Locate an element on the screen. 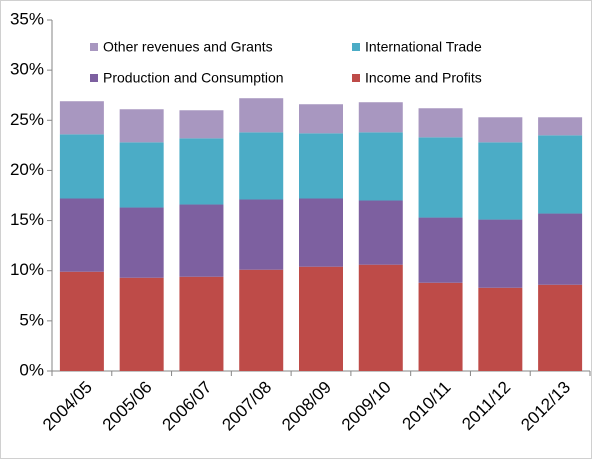 The width and height of the screenshot is (593, 460). y-tick-label: 15% is located at coordinates (27, 219).